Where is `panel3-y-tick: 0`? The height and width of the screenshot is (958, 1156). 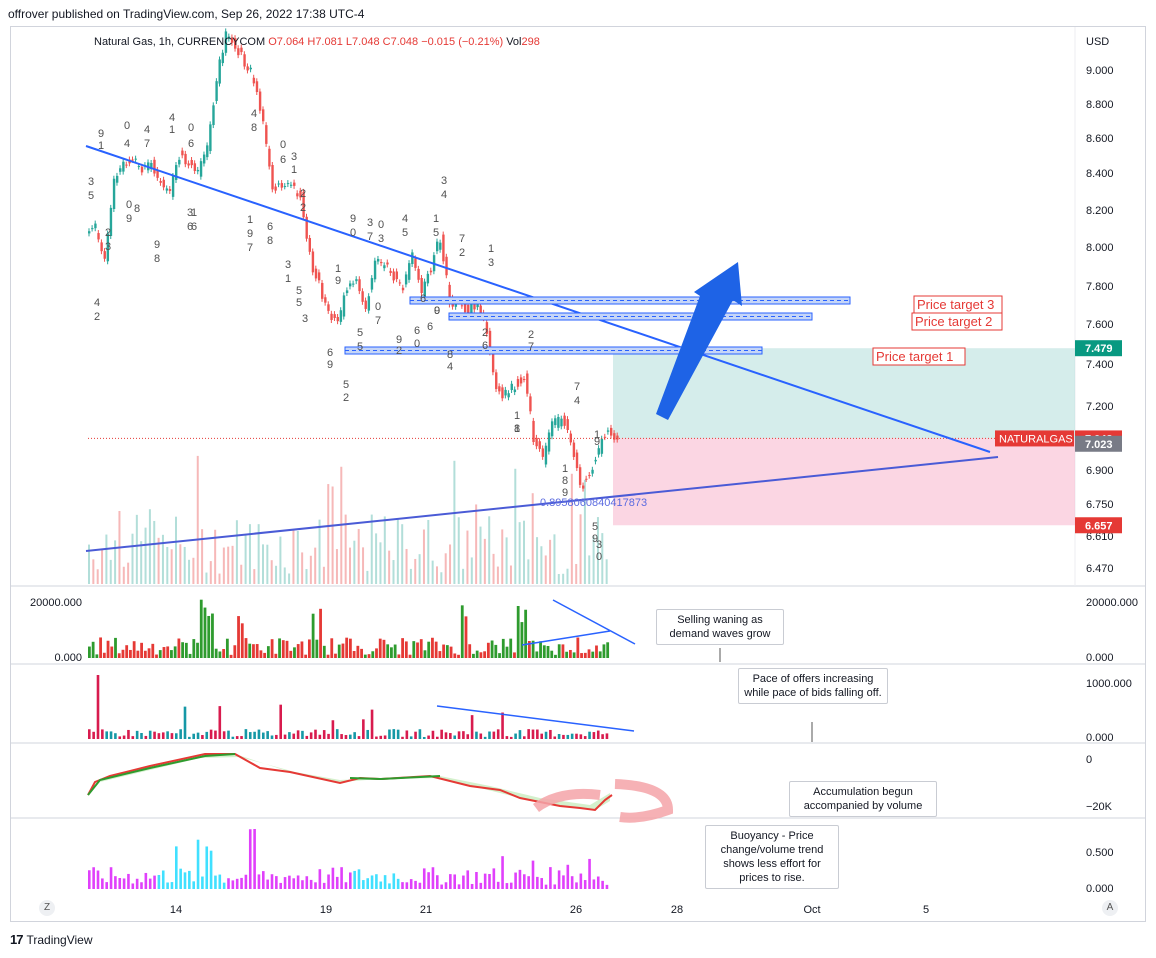 panel3-y-tick: 0 is located at coordinates (1089, 760).